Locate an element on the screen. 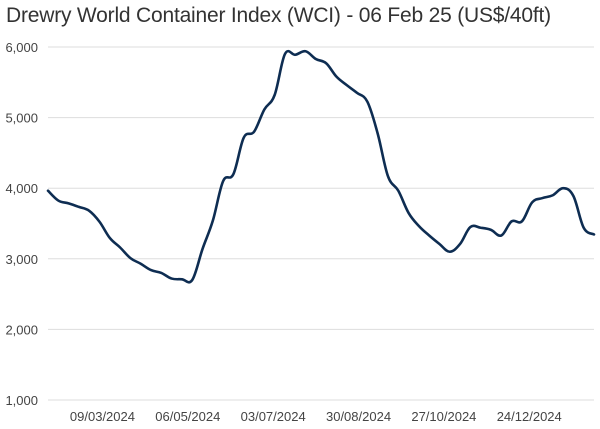 The width and height of the screenshot is (600, 429). y-tick-label: 4,000 is located at coordinates (21, 188).